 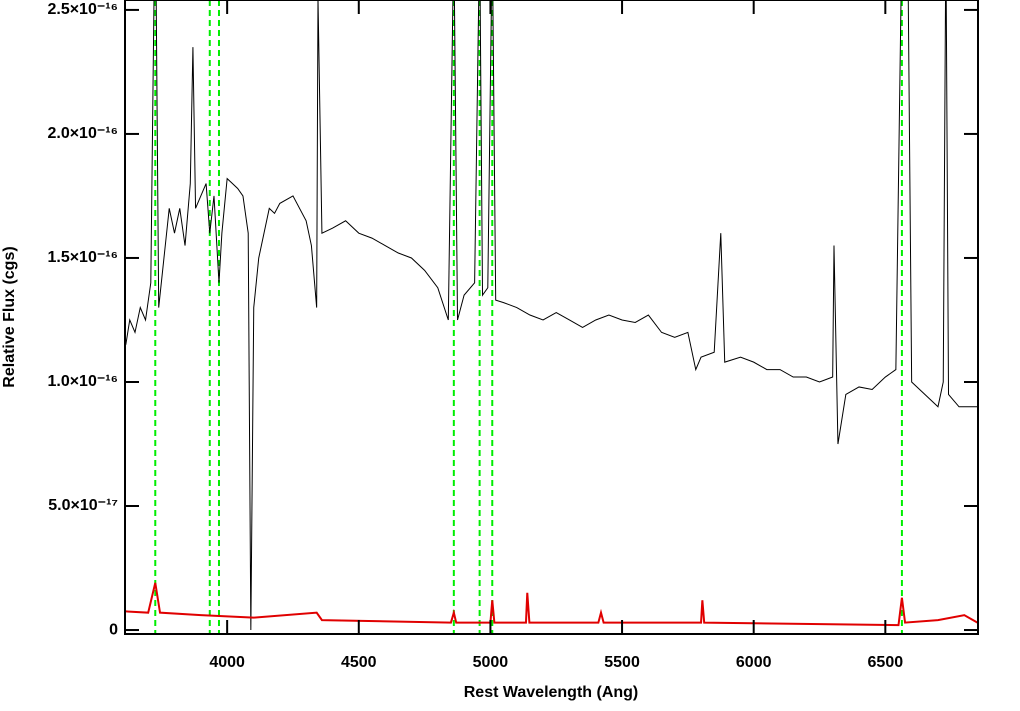 I want to click on x-tick-label: 6000, so click(x=754, y=662).